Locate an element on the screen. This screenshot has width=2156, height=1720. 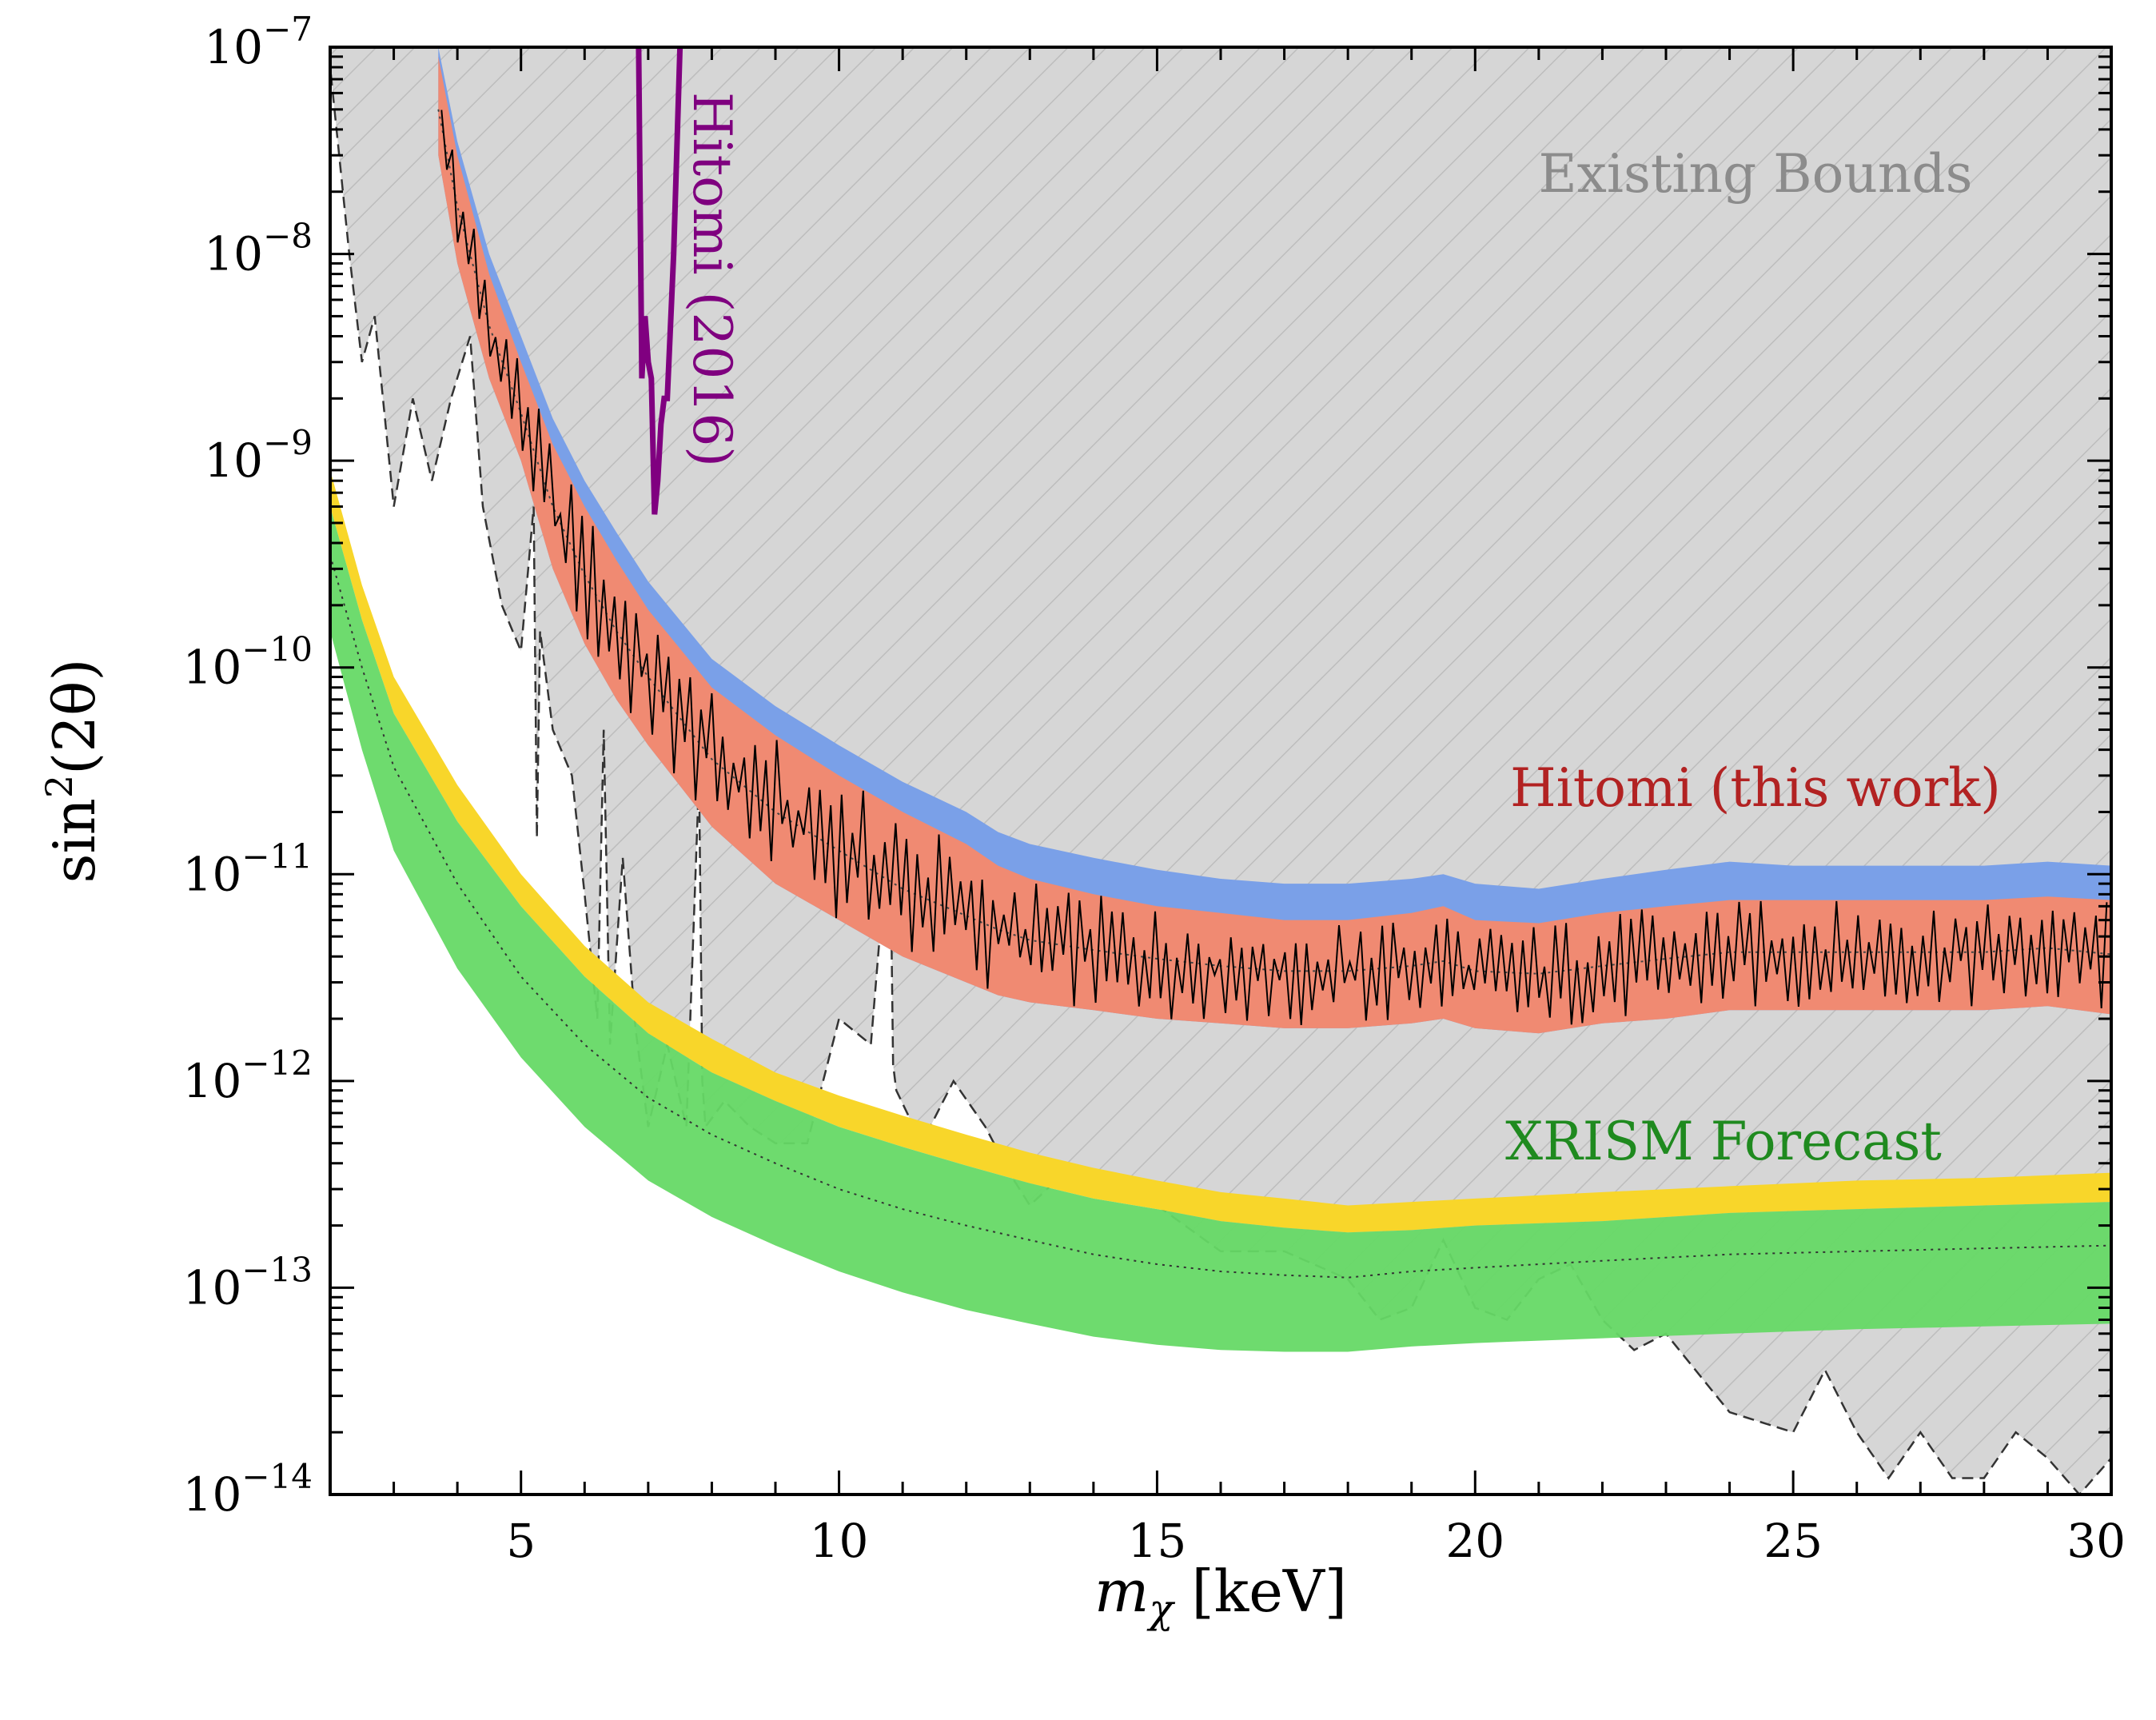
y-tick-label: 10⁻¹³ is located at coordinates (248, 1282).